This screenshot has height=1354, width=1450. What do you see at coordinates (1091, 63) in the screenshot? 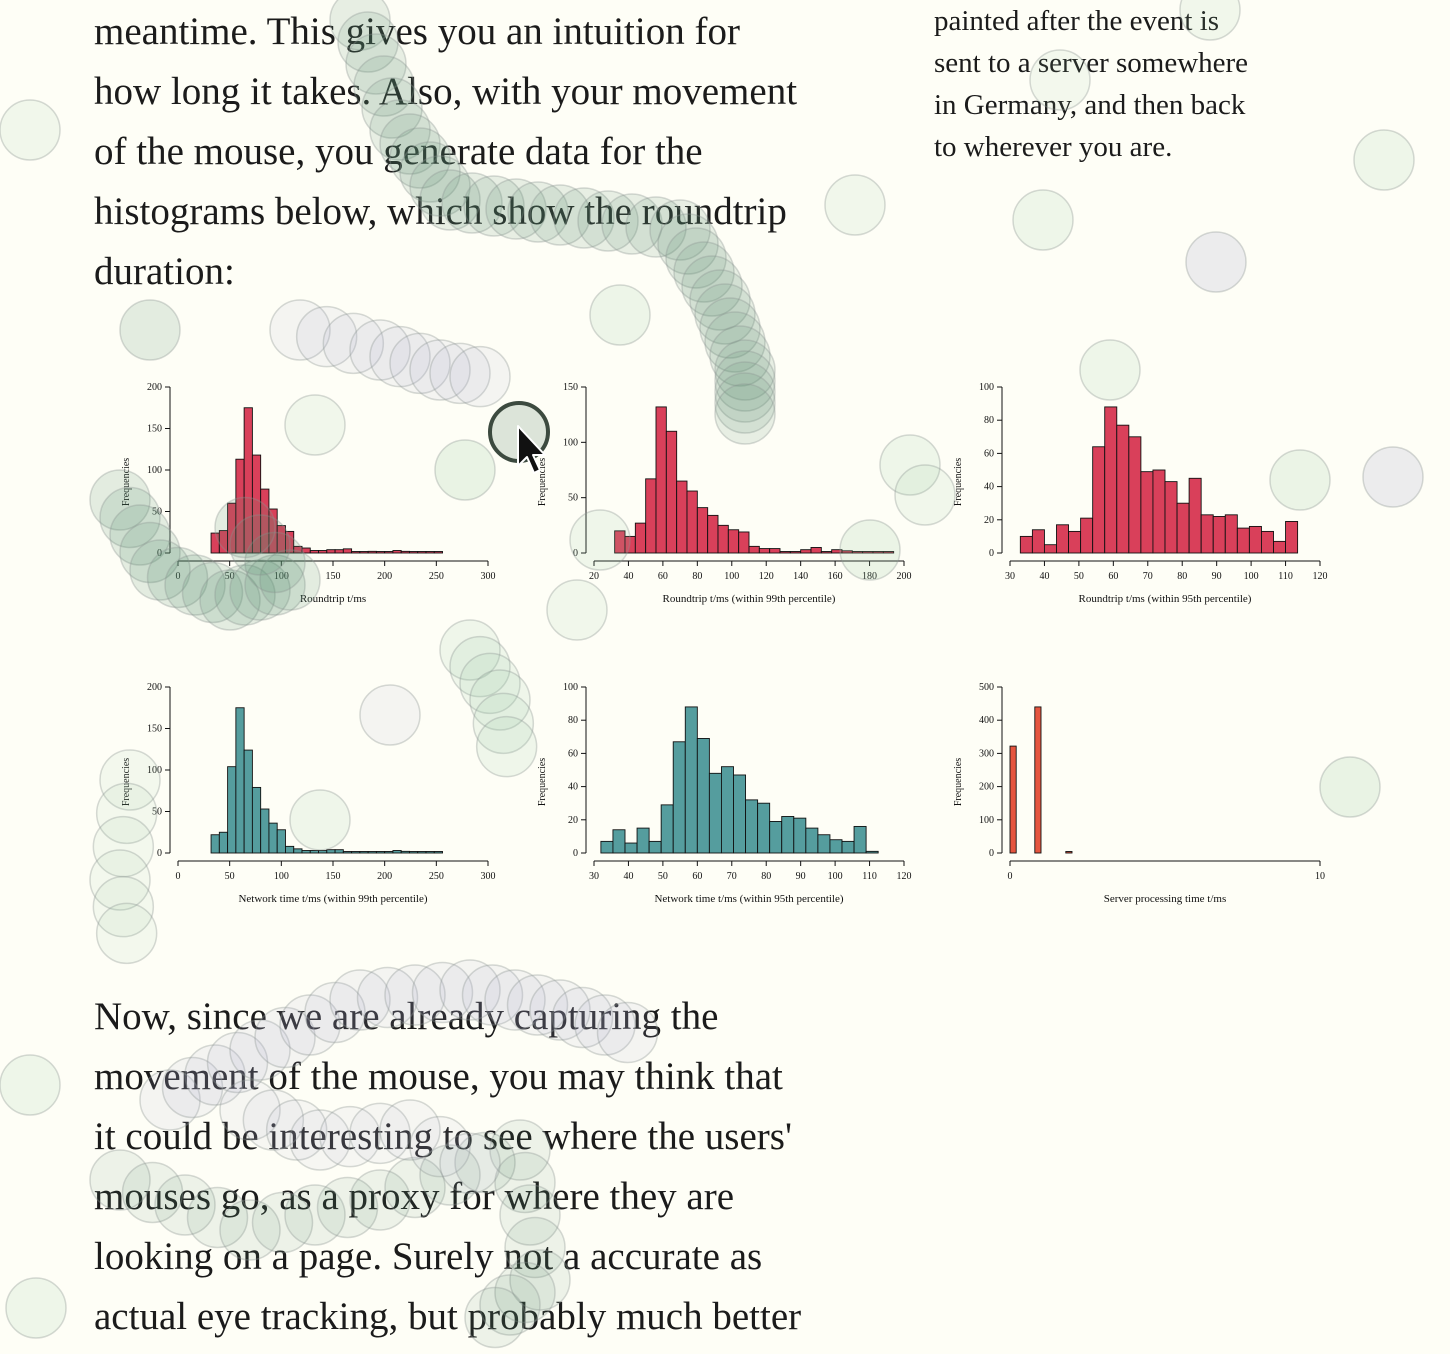
I see `sidenote-line: sent to a server somewhere` at bounding box center [1091, 63].